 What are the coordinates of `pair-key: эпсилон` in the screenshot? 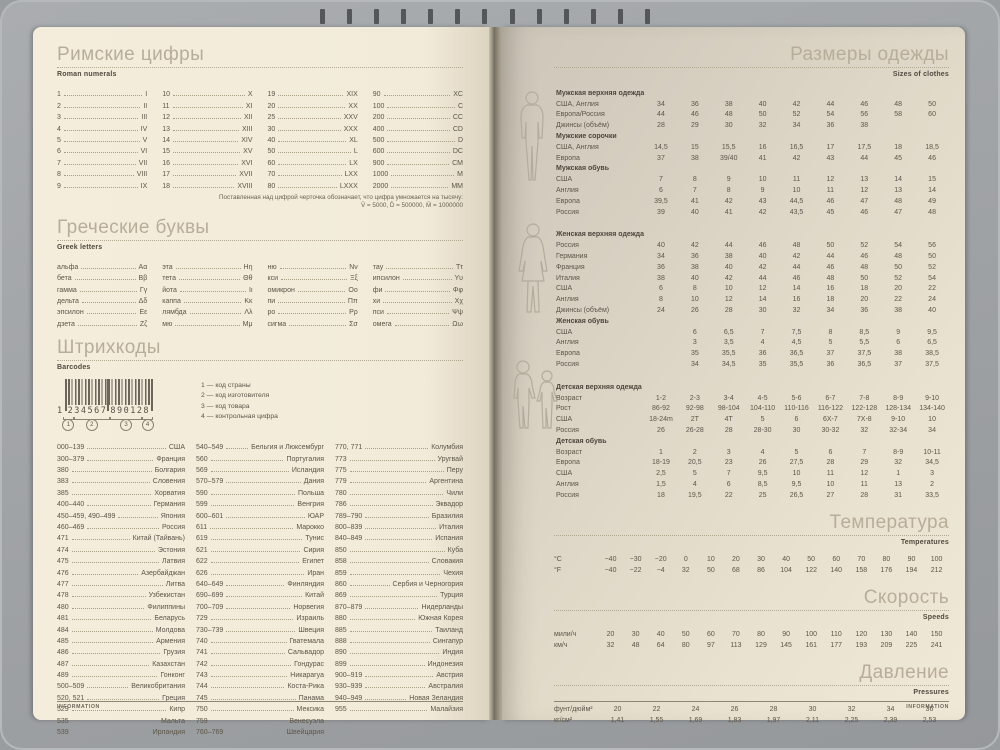 It's located at (70, 313).